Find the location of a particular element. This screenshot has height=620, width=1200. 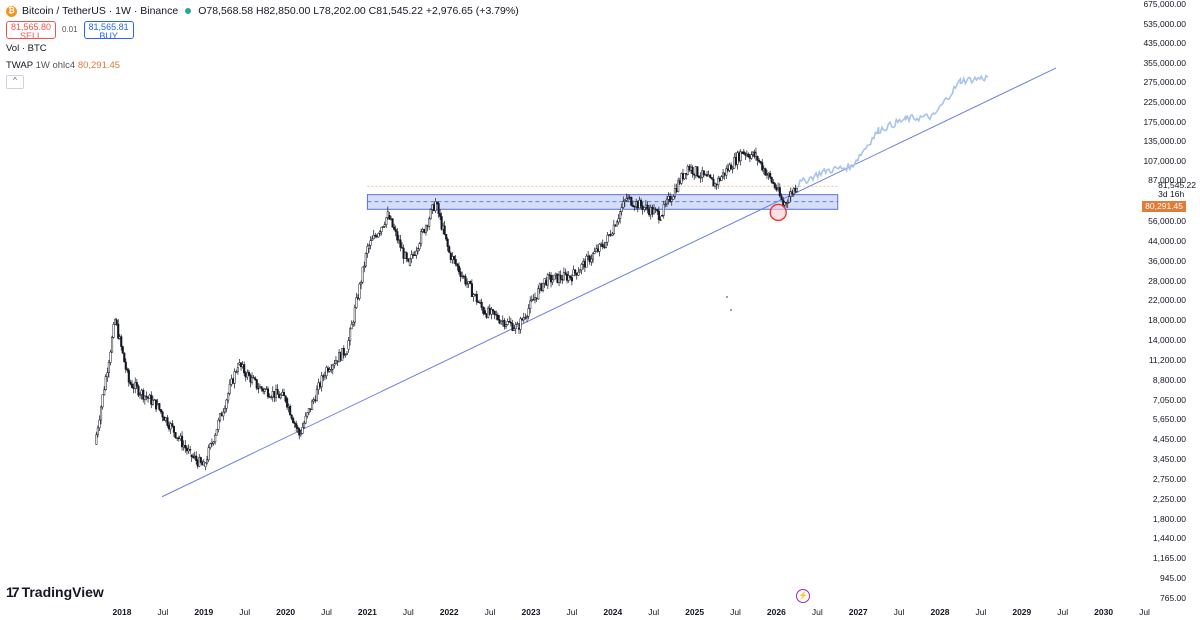

price-tick-label: 675,000.00 is located at coordinates (1164, 4).